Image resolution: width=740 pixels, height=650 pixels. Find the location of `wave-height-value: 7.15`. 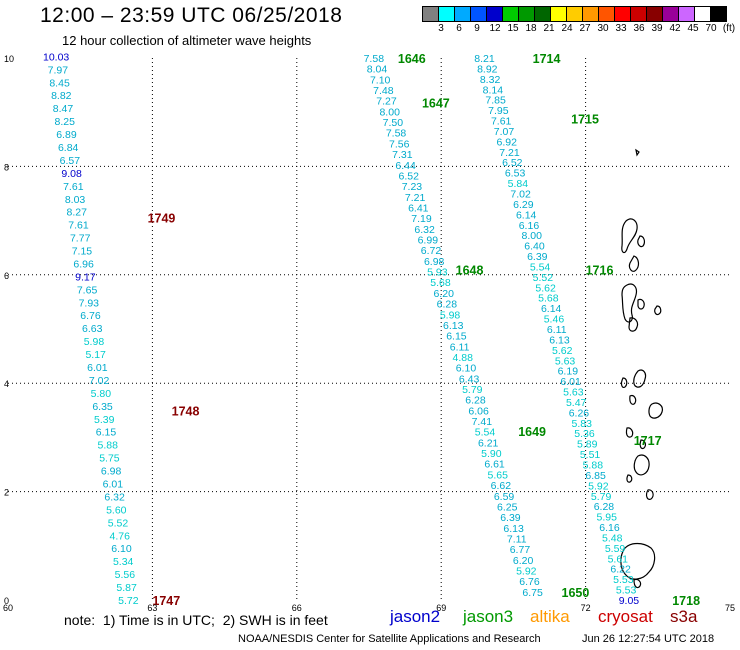

wave-height-value: 7.15 is located at coordinates (82, 252).